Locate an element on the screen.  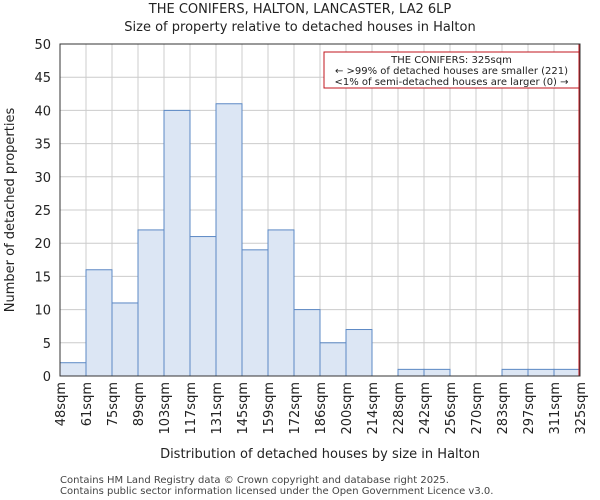
y-axis-ticks: 0 5 10 15 20 25 30 35 40 45 50 is located at coordinates (42, 211).